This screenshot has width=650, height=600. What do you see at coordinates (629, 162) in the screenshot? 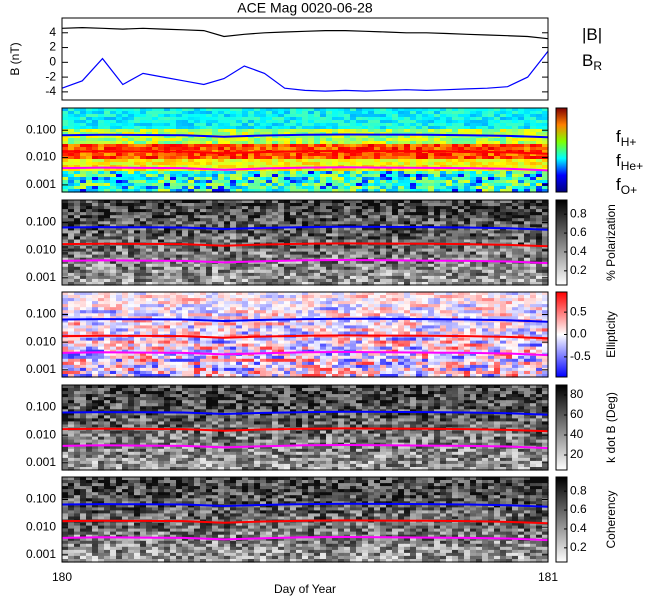
I see `legend-entry: fHe+` at bounding box center [629, 162].